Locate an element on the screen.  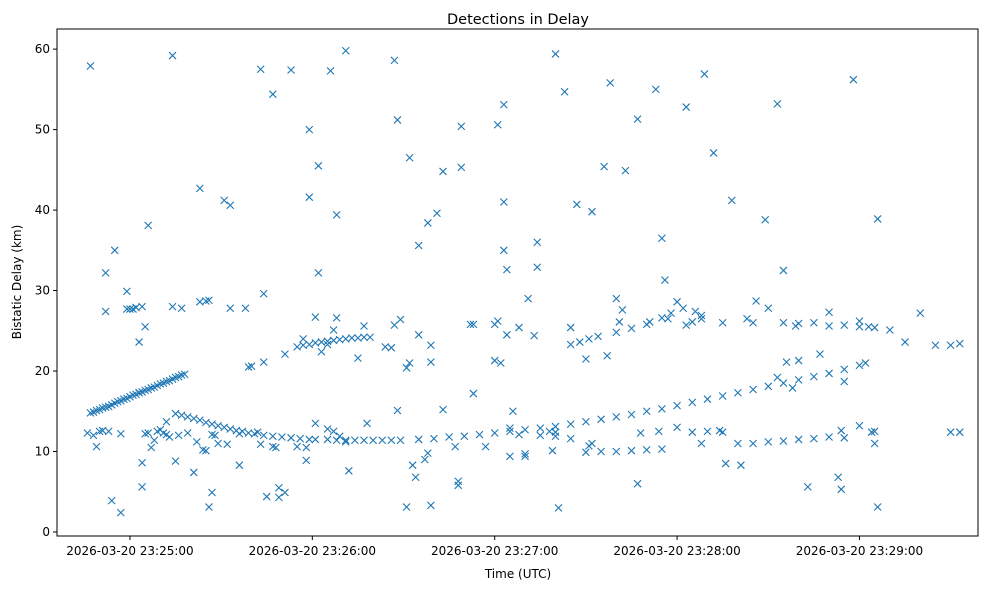
y-tick-label: 30 is located at coordinates (42, 291).